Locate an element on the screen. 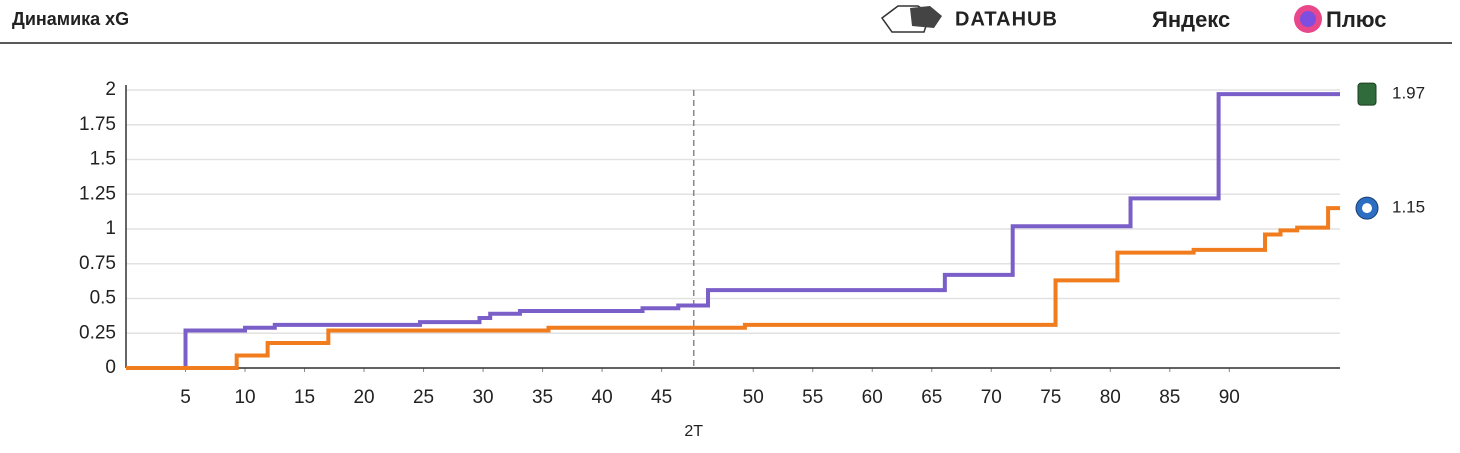  x-tick-label: 45 is located at coordinates (661, 397).